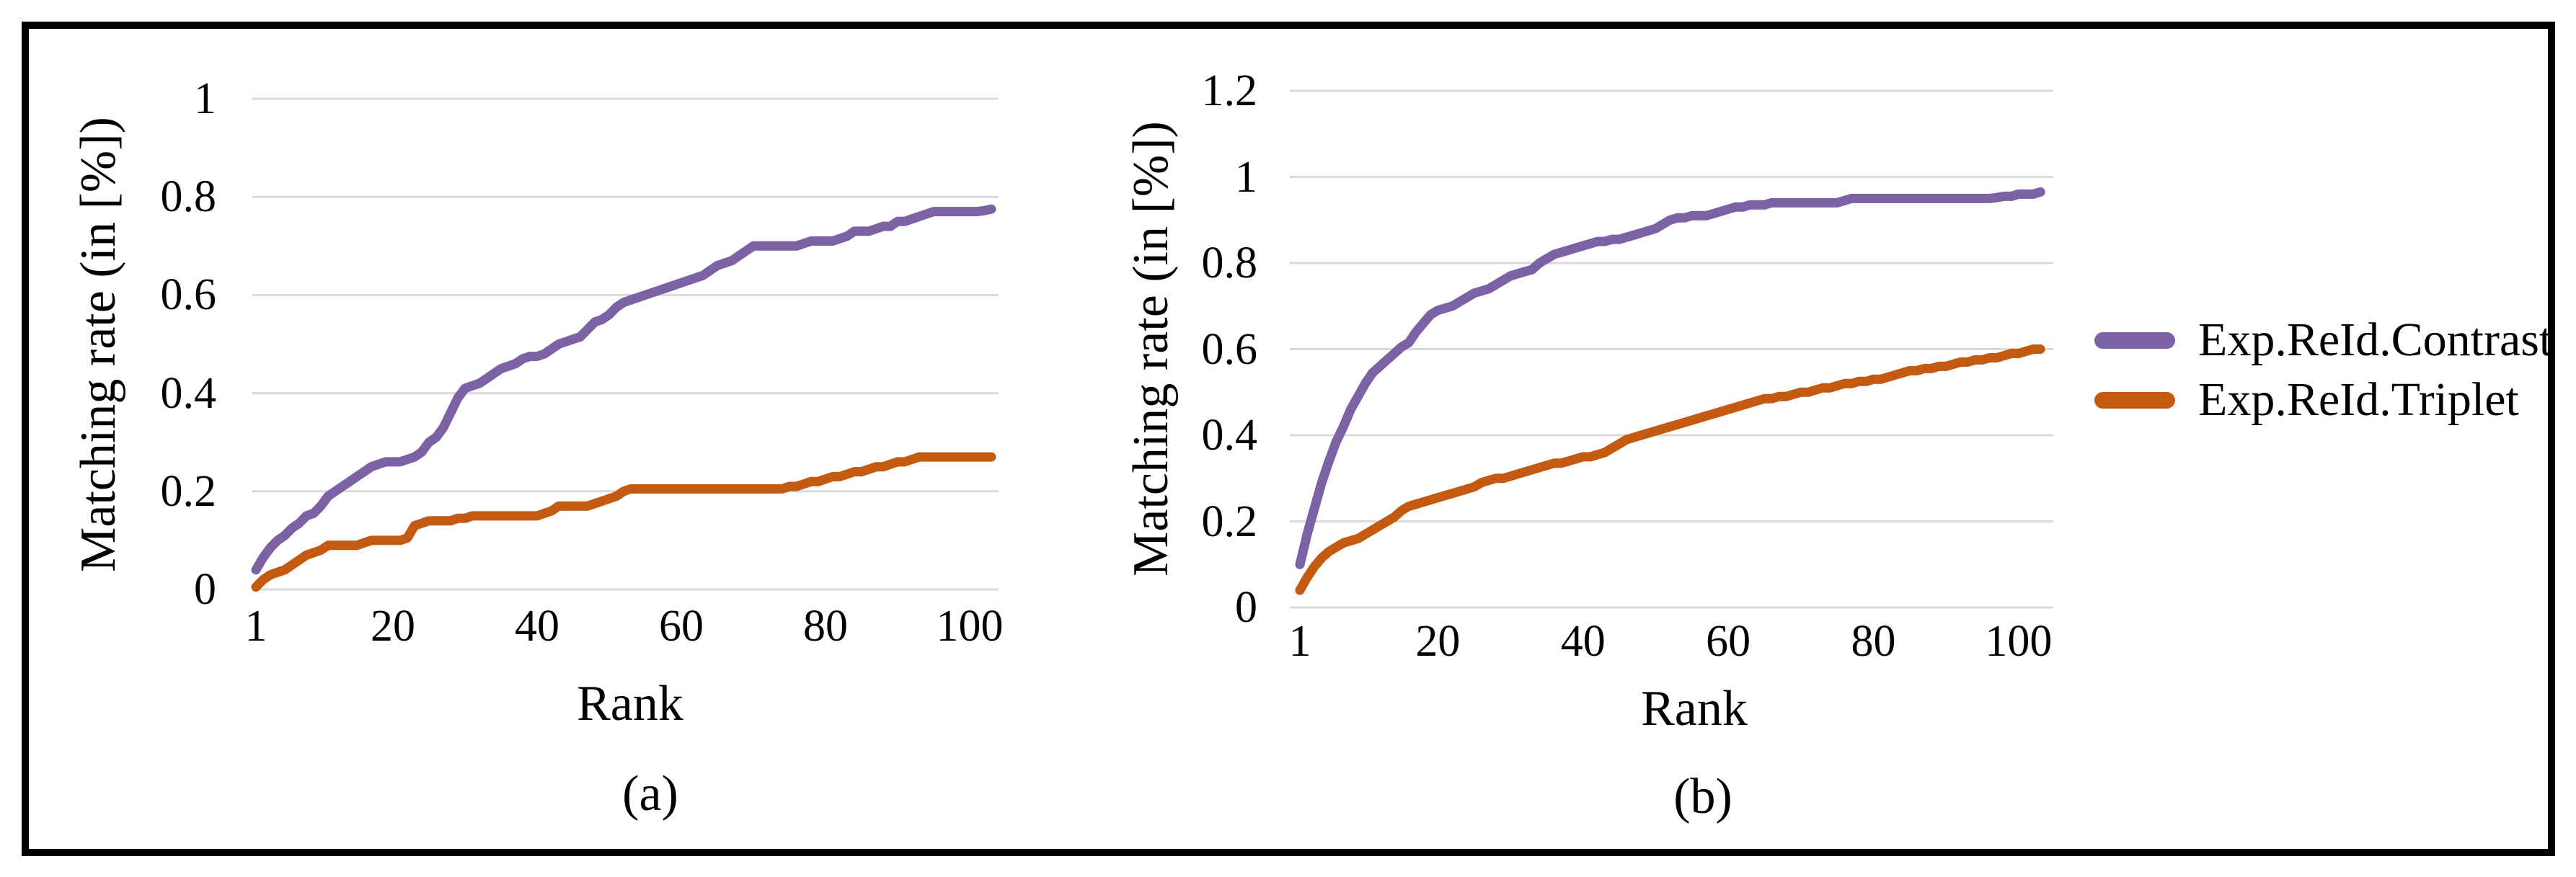  I want to click on y-tick-label-a: 0, so click(205, 589).